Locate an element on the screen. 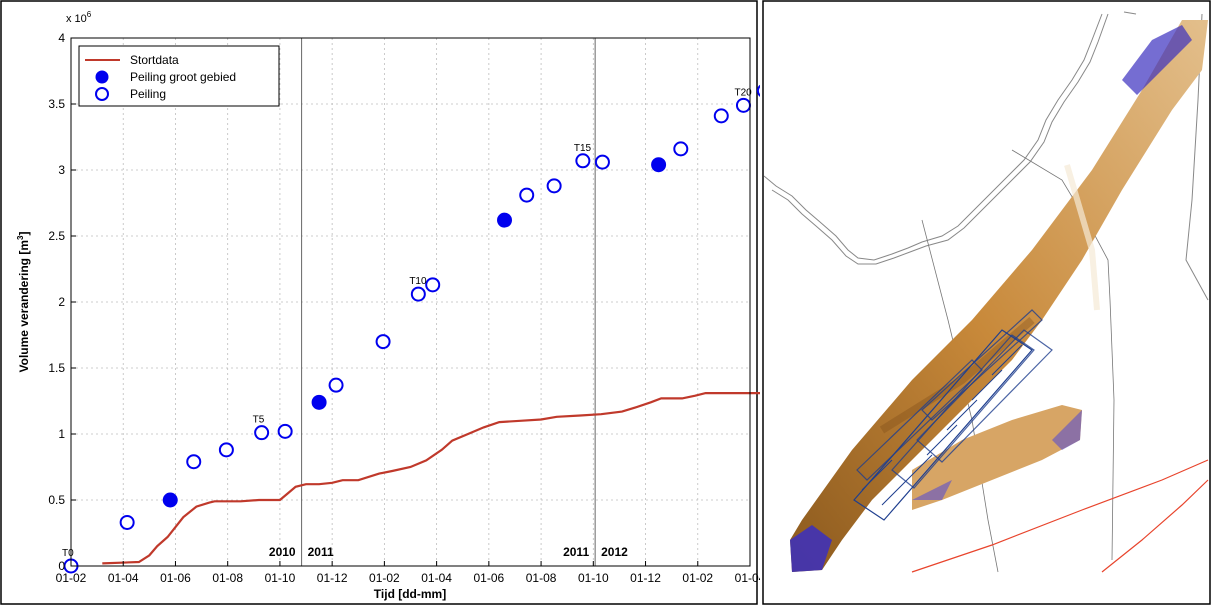 The image size is (1212, 612). annotation-label: T5 is located at coordinates (259, 420).